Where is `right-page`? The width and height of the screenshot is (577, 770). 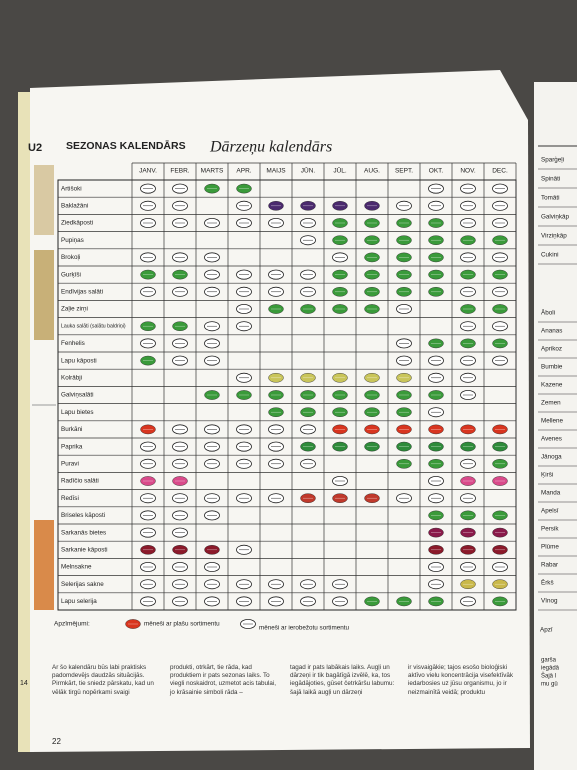
right-page is located at coordinates (555, 426).